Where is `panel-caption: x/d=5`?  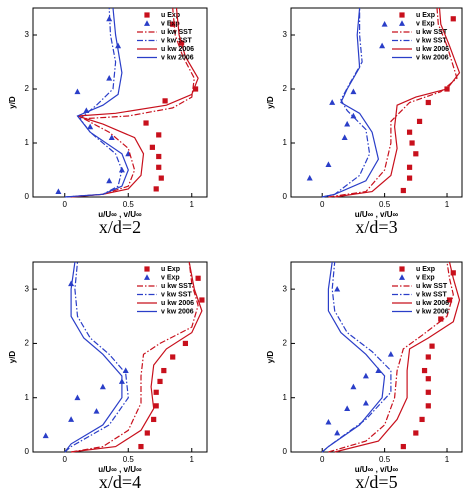
panel-caption: x/d=5 is located at coordinates (376, 482).